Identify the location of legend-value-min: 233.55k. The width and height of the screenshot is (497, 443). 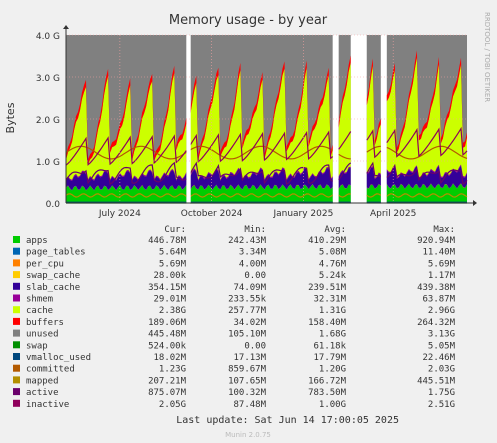
(247, 300).